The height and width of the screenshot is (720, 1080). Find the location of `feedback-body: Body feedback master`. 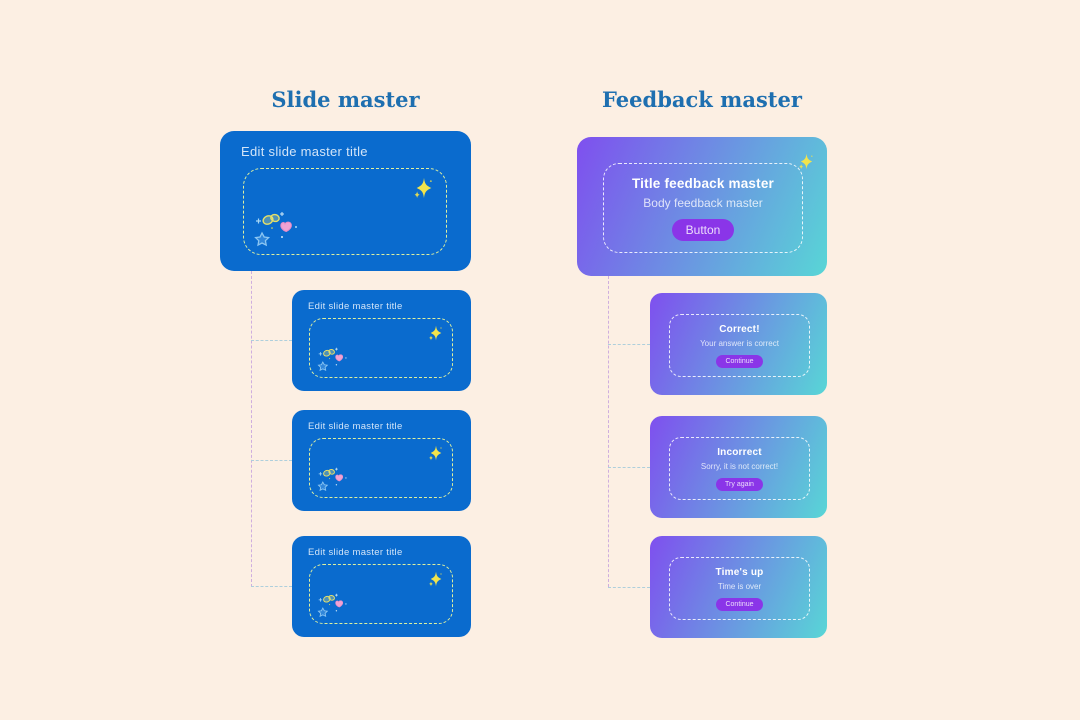

feedback-body: Body feedback master is located at coordinates (703, 202).